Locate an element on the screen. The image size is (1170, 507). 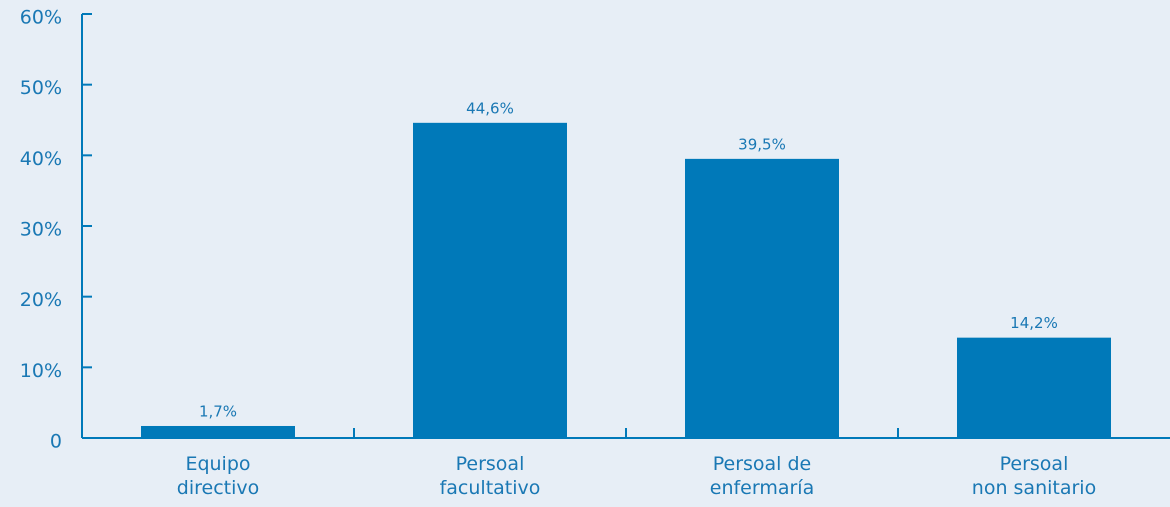
value-label: 39,5% is located at coordinates (762, 144).